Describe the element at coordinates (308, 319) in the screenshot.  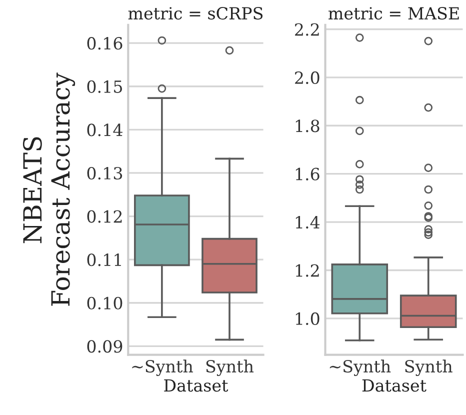
I see `y-tick-label: 1.0` at that location.